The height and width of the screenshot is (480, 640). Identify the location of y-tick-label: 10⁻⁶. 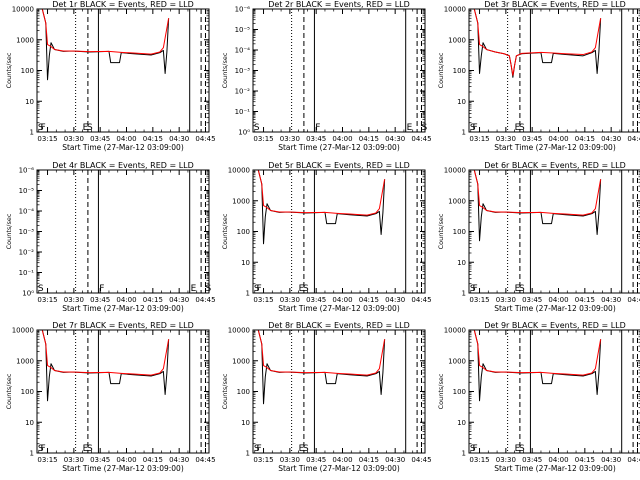
(243, 10).